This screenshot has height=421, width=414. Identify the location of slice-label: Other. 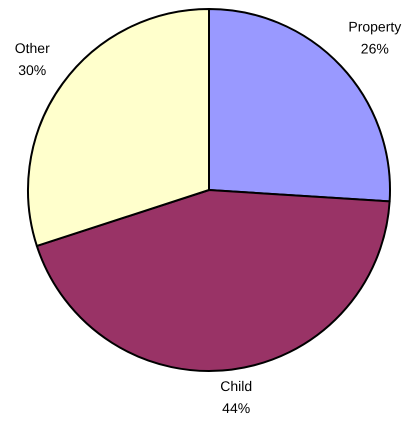
(32, 48).